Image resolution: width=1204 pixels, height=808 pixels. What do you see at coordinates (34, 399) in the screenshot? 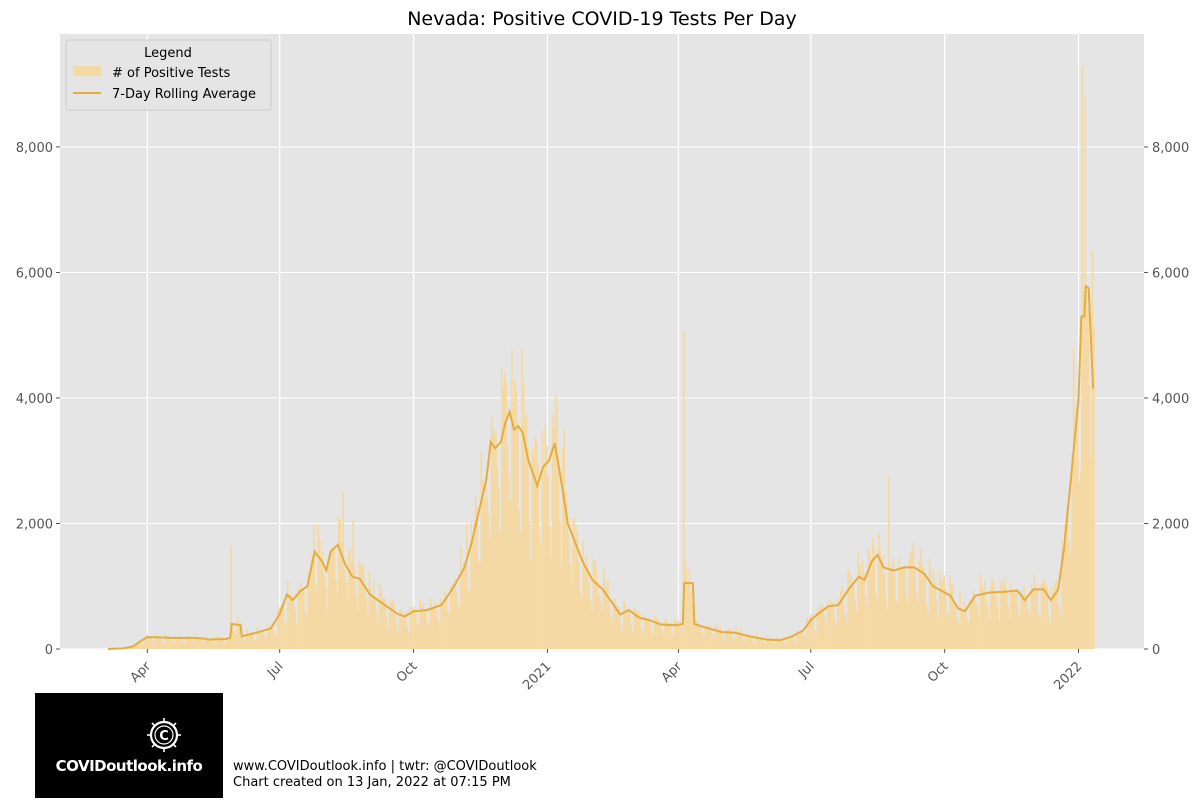
I see `y-tick-label-left: 4,000` at bounding box center [34, 399].